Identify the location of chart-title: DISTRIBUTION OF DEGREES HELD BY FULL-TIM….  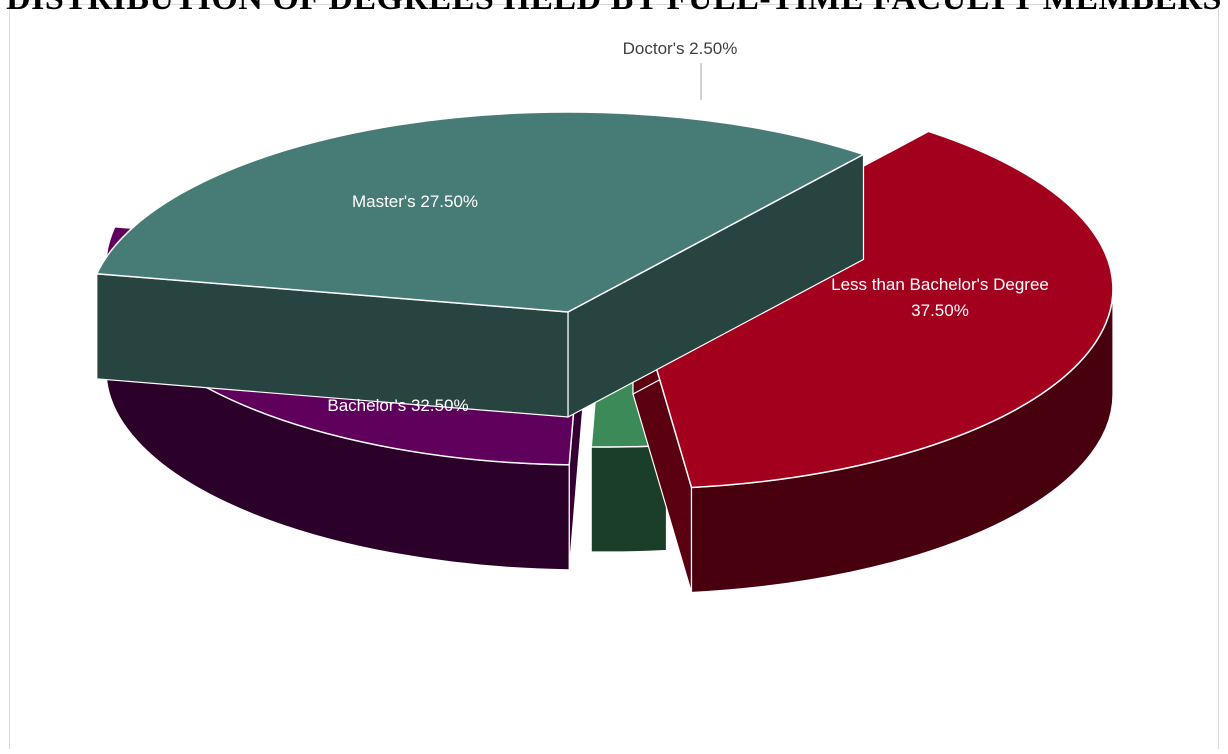
(614, 9).